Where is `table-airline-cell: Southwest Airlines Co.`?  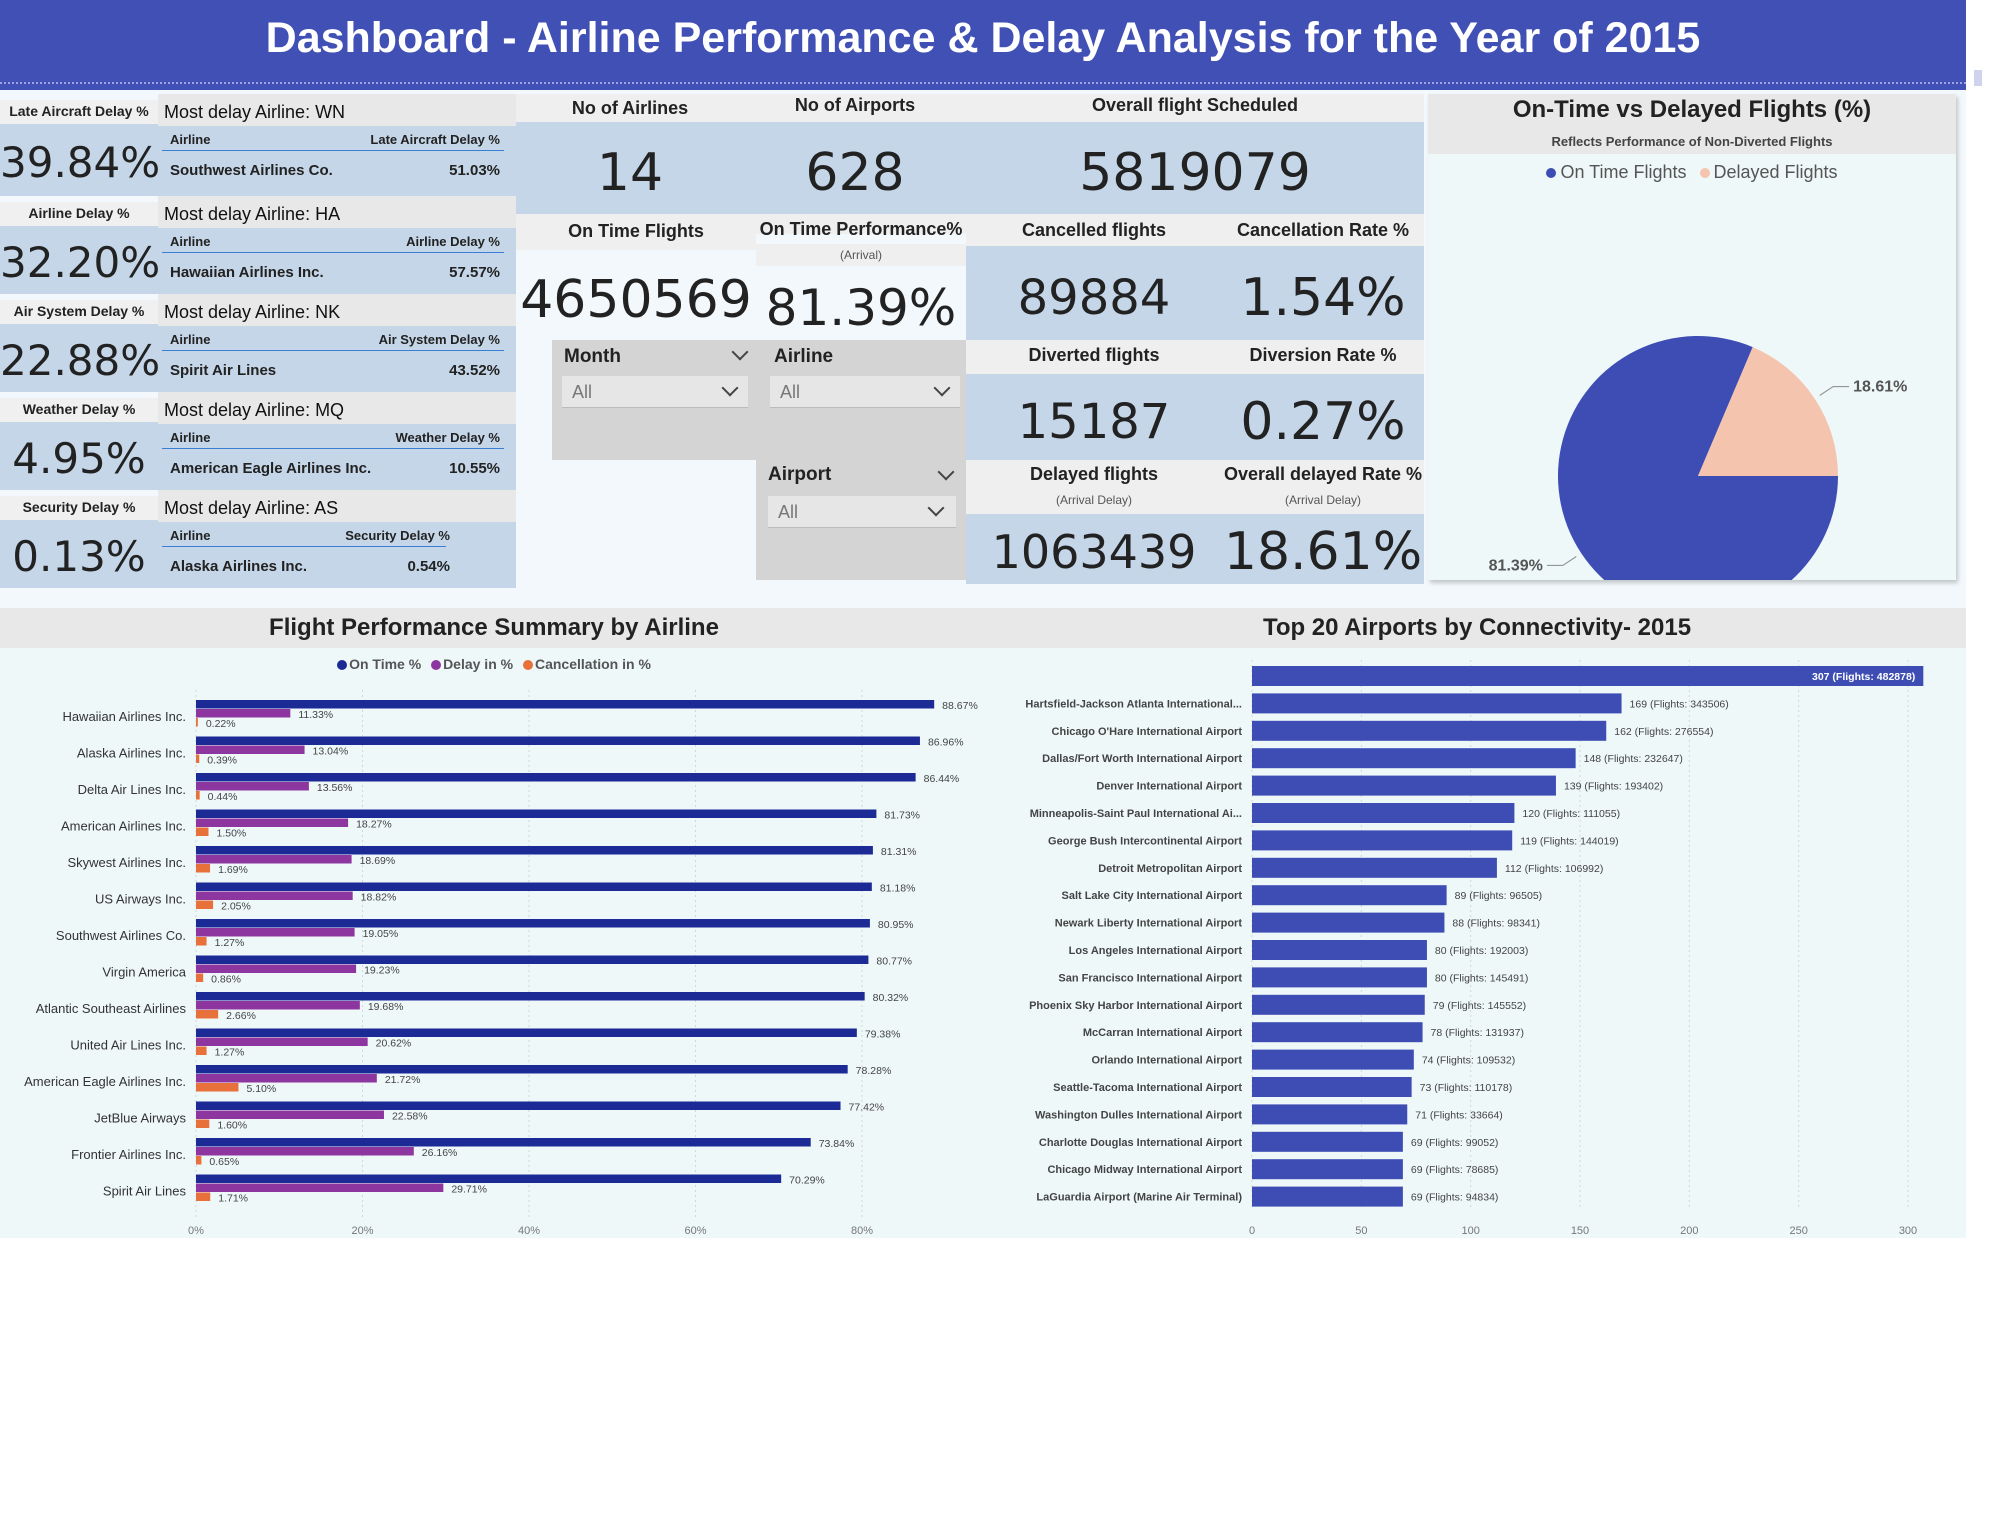 table-airline-cell: Southwest Airlines Co. is located at coordinates (251, 170).